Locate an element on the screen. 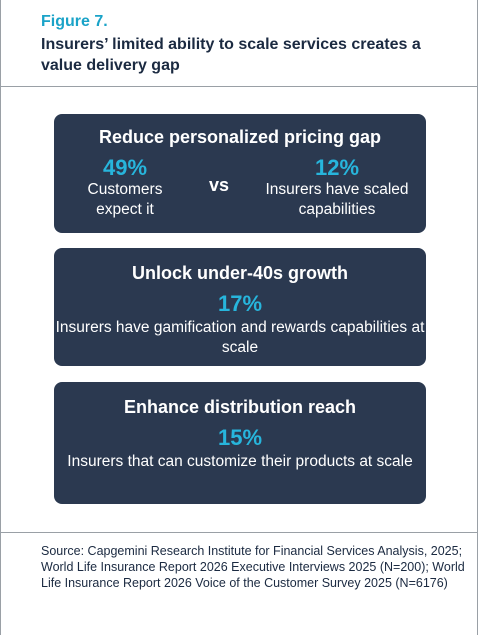 This screenshot has height=635, width=478. customers-stat-block: 49% Customers expect it is located at coordinates (125, 188).